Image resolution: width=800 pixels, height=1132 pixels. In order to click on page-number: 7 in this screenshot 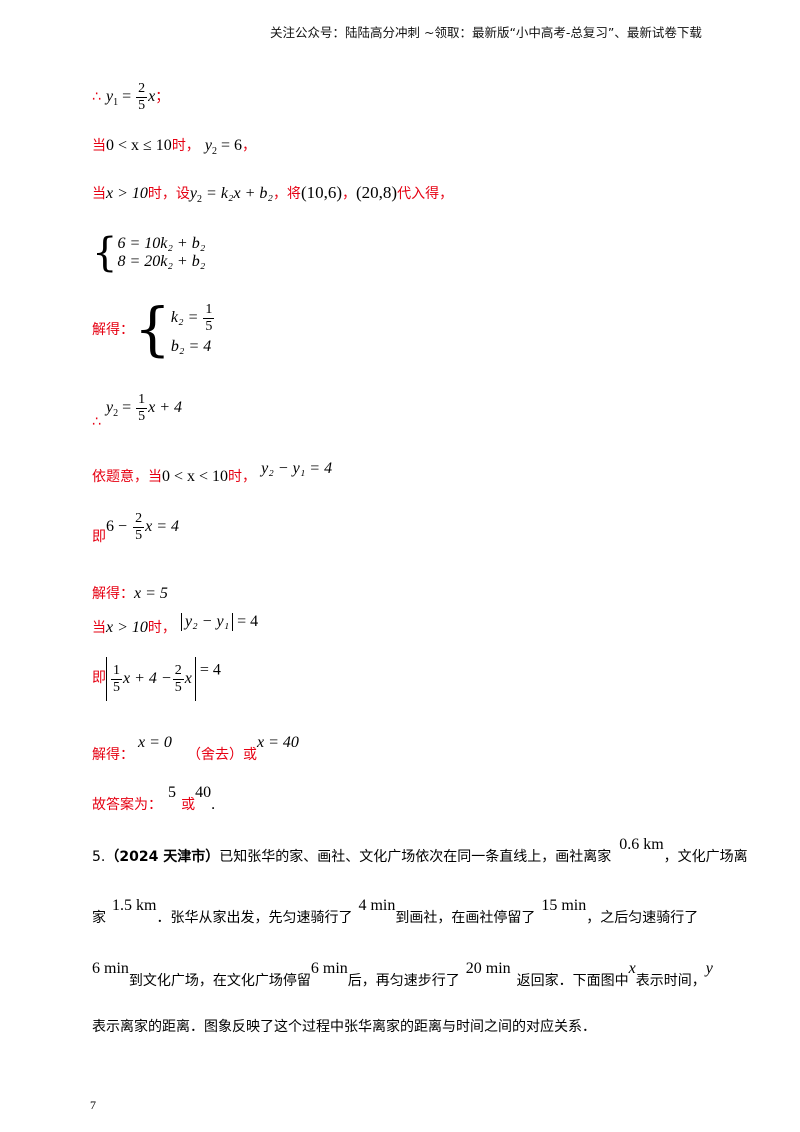, I will do `click(93, 1105)`.